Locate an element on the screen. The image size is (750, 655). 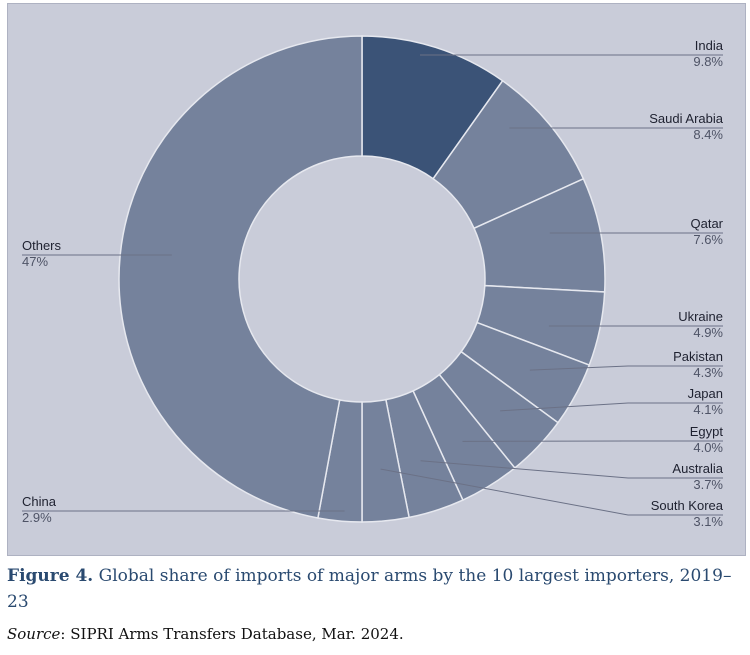
label-value-china: 2.9% is located at coordinates (37, 517).